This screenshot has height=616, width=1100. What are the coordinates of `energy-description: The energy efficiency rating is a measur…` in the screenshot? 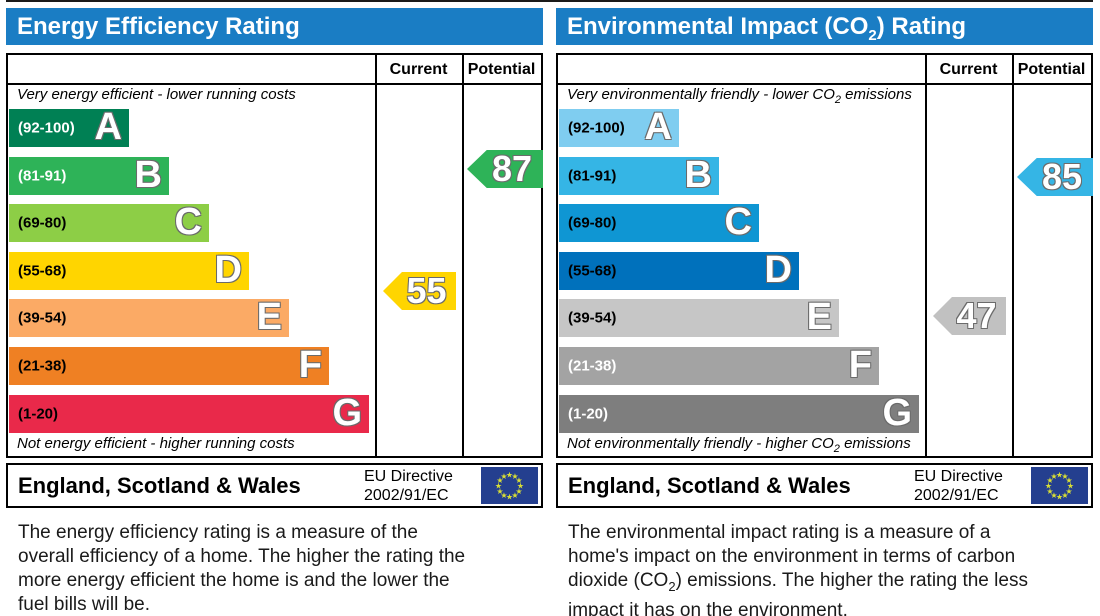 It's located at (247, 568).